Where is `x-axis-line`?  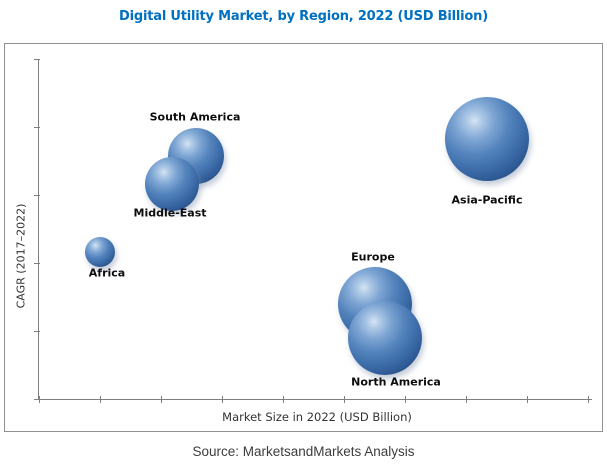 x-axis-line is located at coordinates (315, 399).